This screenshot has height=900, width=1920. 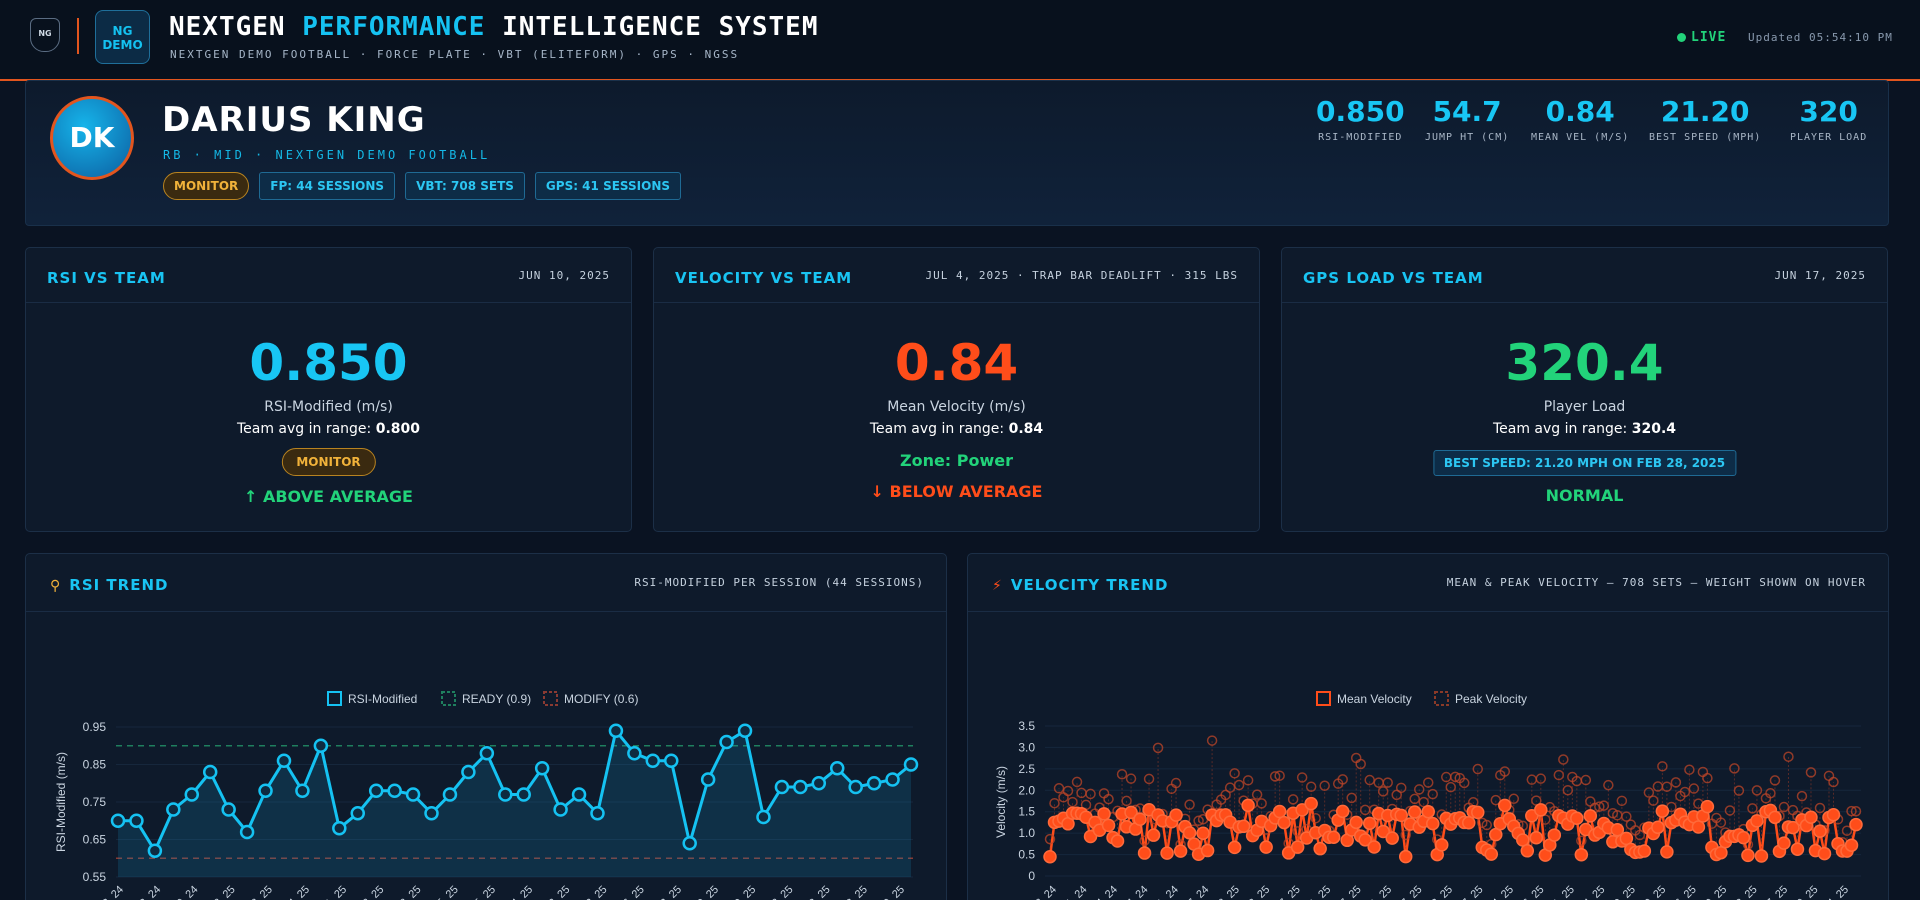 What do you see at coordinates (465, 186) in the screenshot?
I see `vbt-sets-tag: VBT: 708 SETS` at bounding box center [465, 186].